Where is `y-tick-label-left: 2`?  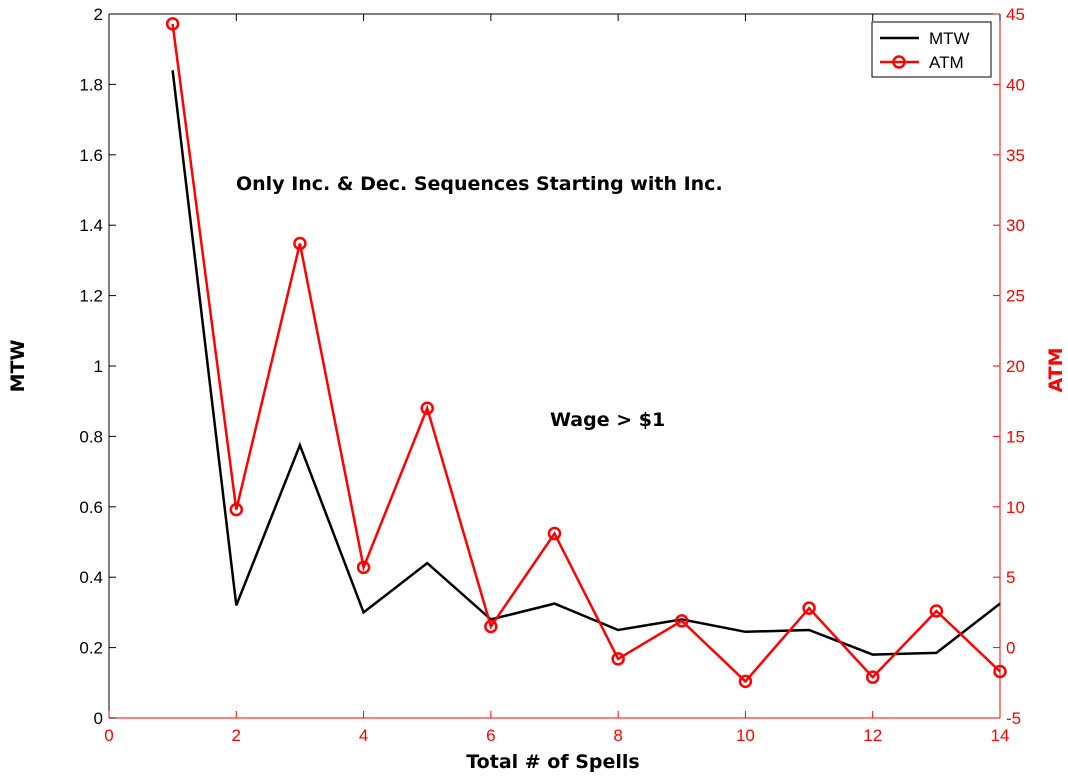 y-tick-label-left: 2 is located at coordinates (98, 14).